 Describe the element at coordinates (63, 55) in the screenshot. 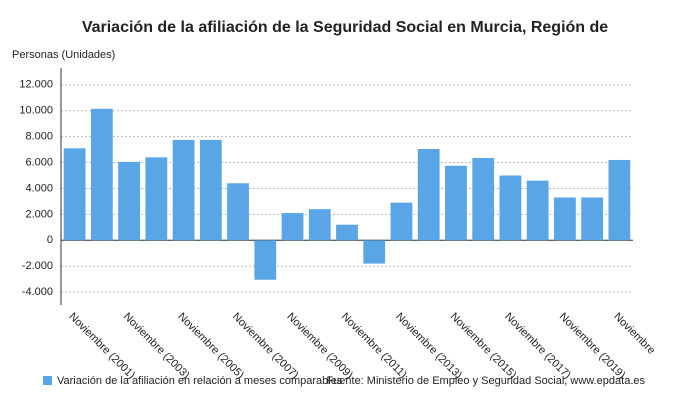

I see `y-axis-label: Personas (Unidades)` at that location.